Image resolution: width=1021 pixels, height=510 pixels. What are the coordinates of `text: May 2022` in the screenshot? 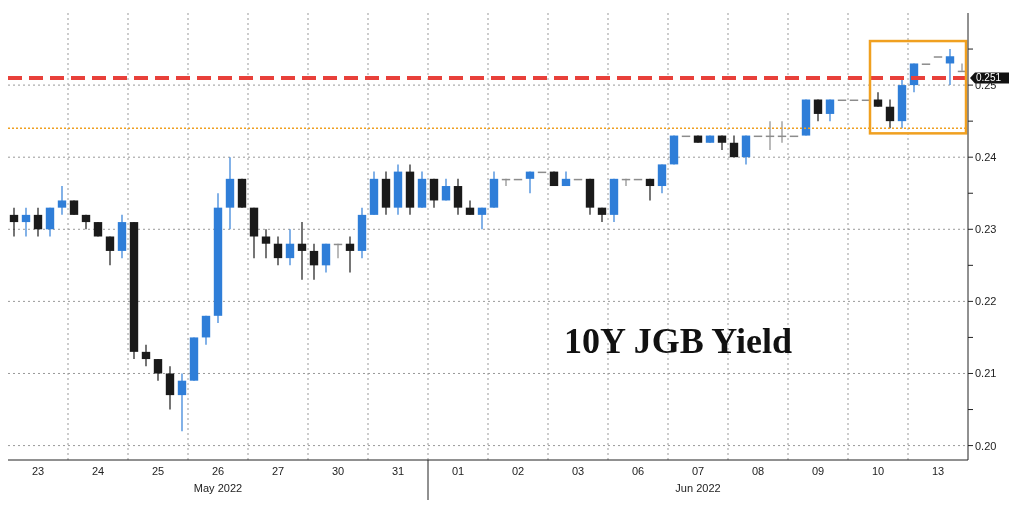 It's located at (218, 488).